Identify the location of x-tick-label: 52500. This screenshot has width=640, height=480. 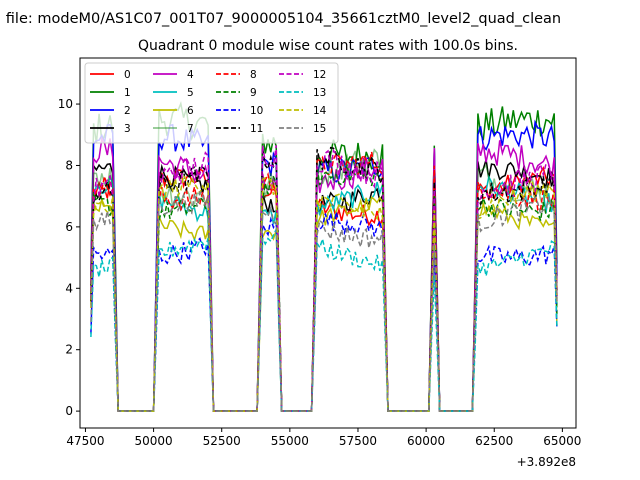
(222, 441).